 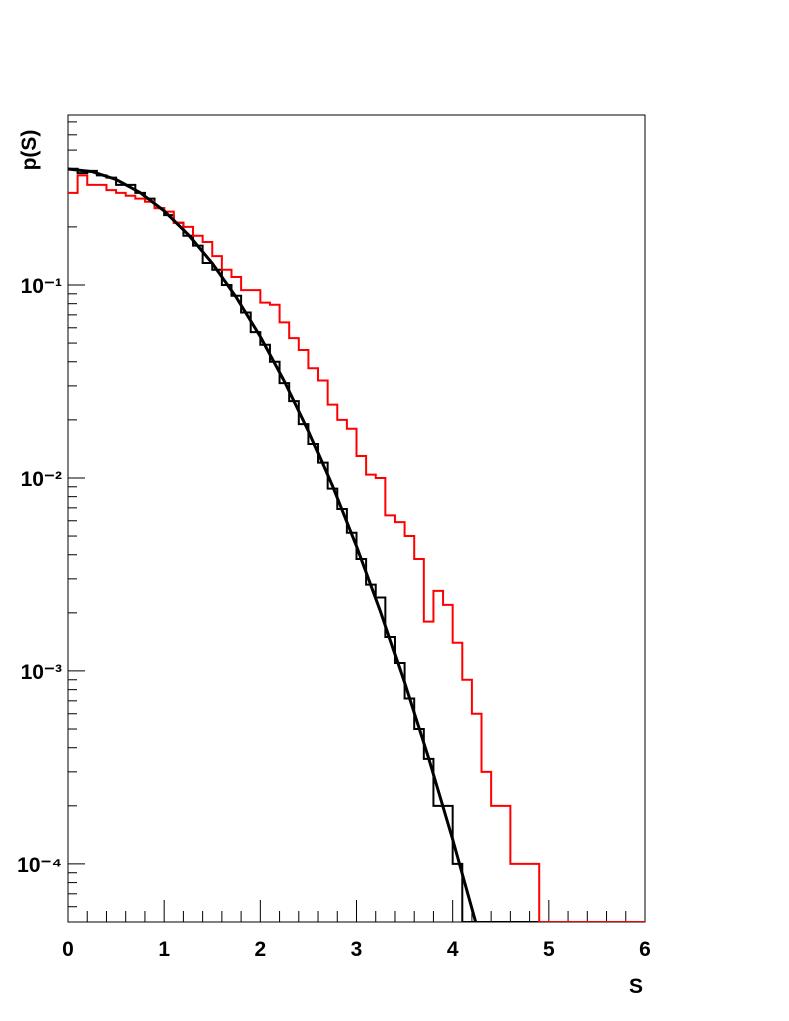 I want to click on x-axis-label: S, so click(x=636, y=986).